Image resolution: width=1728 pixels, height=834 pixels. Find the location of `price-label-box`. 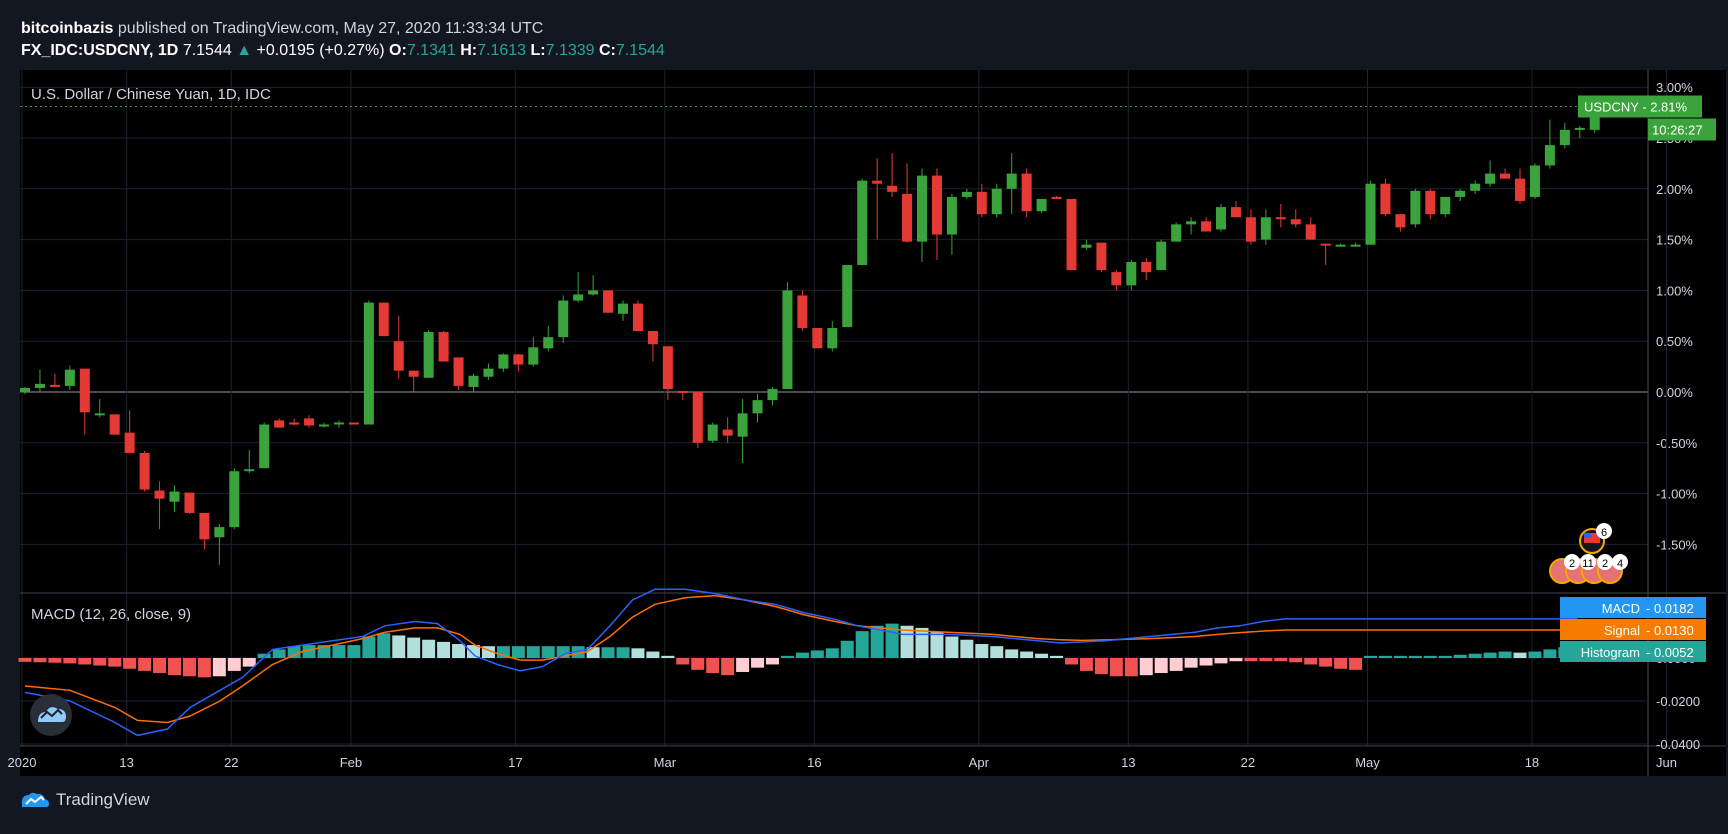

price-label-box is located at coordinates (1640, 106).